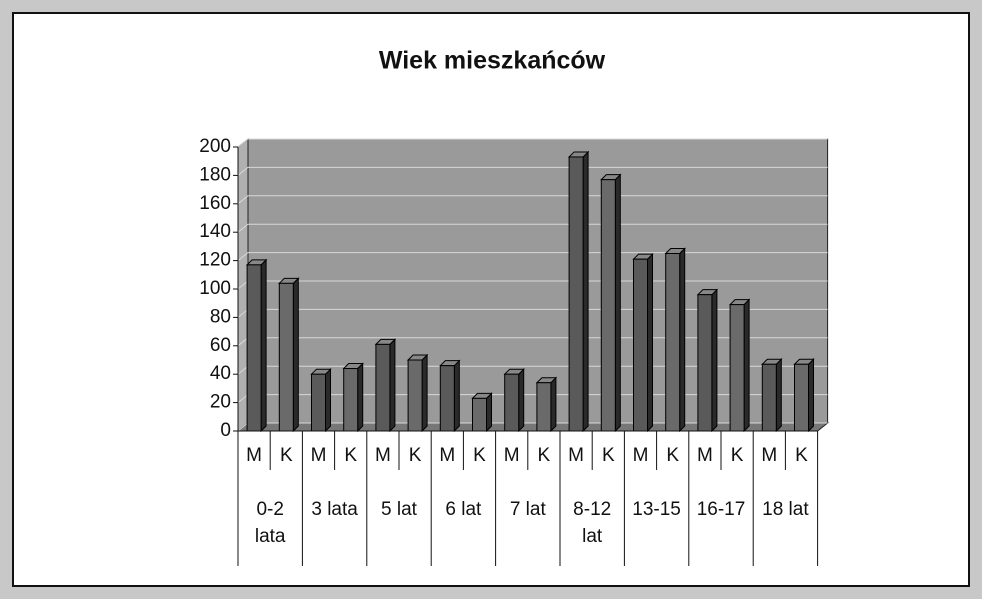  I want to click on y-tick-label: 100, so click(215, 288).